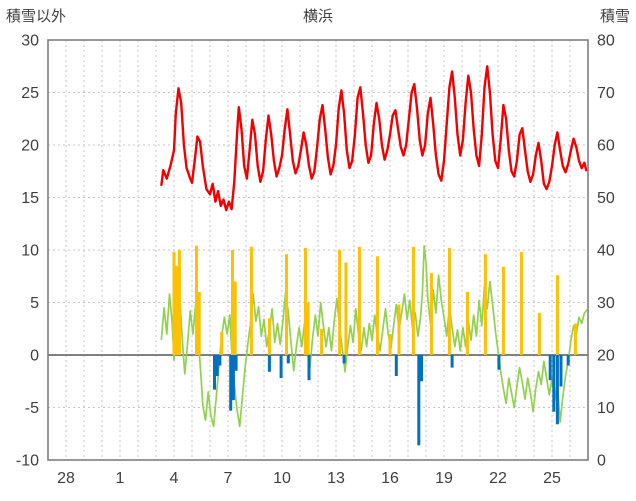 Image resolution: width=636 pixels, height=501 pixels. I want to click on x-axis-tick-label: 4, so click(174, 478).